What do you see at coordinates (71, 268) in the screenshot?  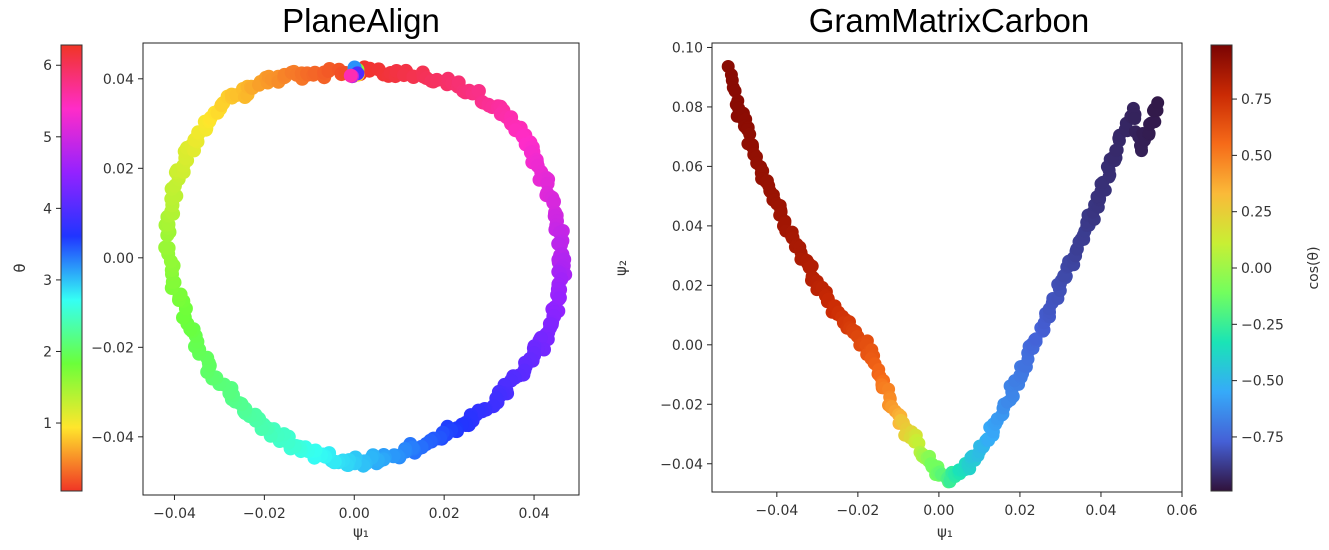 I see `theta-colorbar` at bounding box center [71, 268].